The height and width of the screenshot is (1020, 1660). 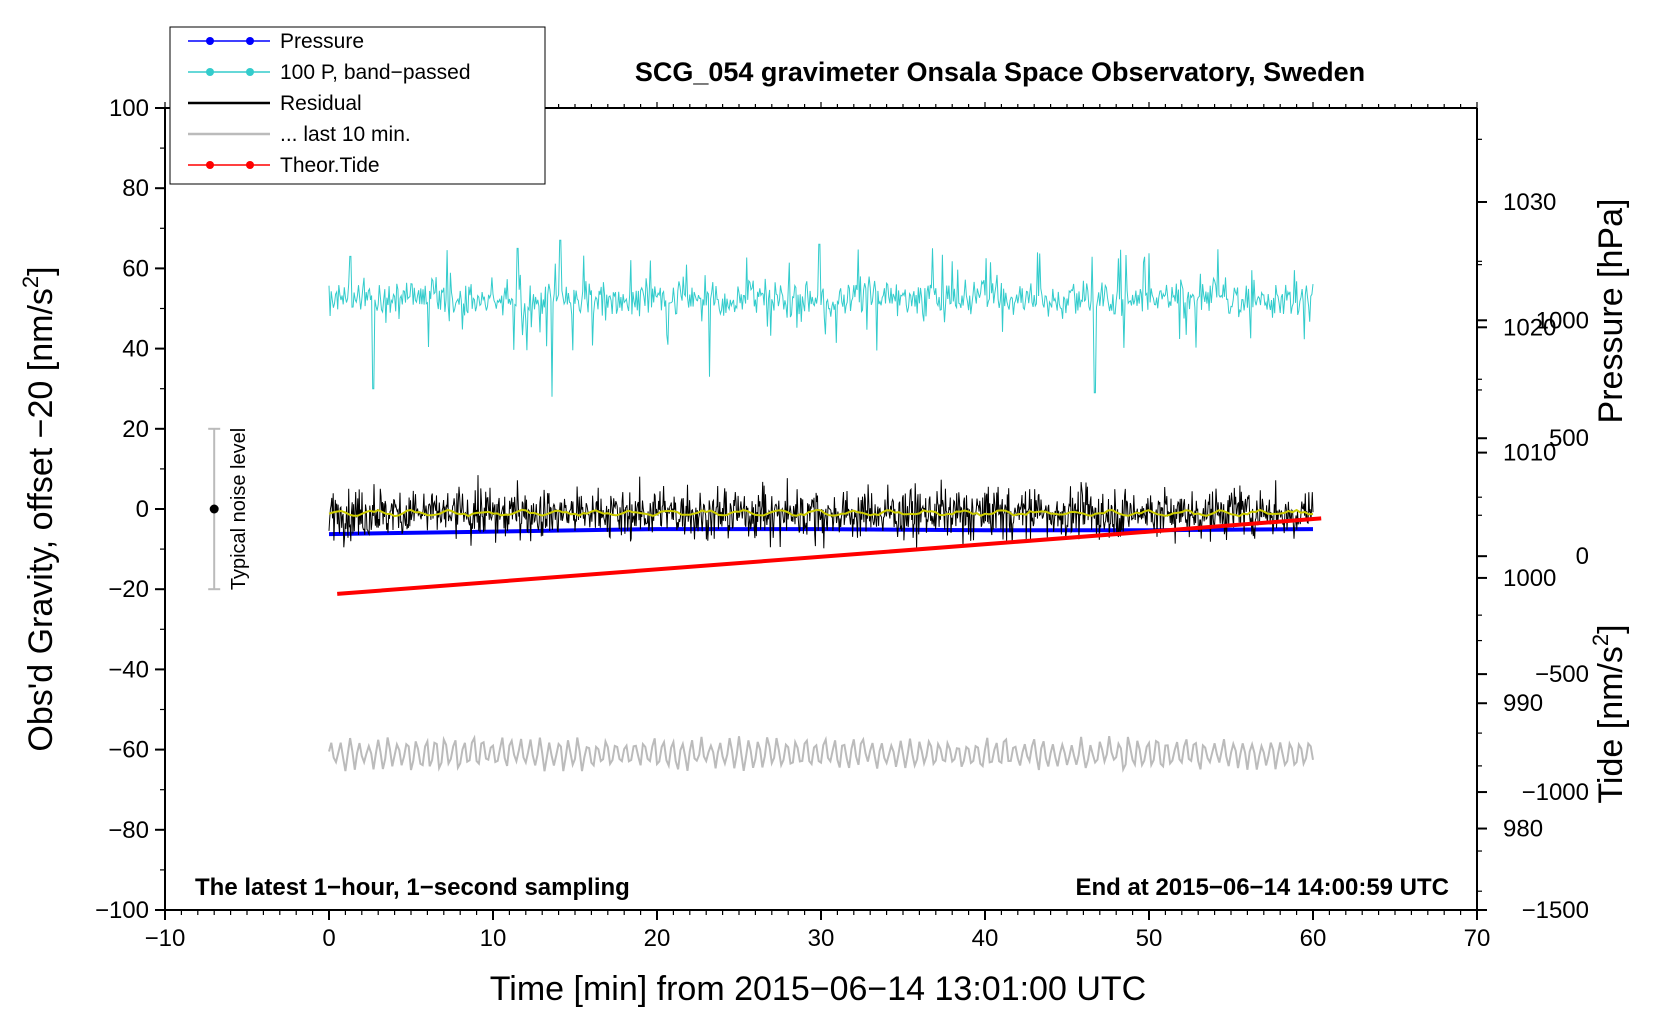 I want to click on x-tick-label: 40, so click(x=985, y=938).